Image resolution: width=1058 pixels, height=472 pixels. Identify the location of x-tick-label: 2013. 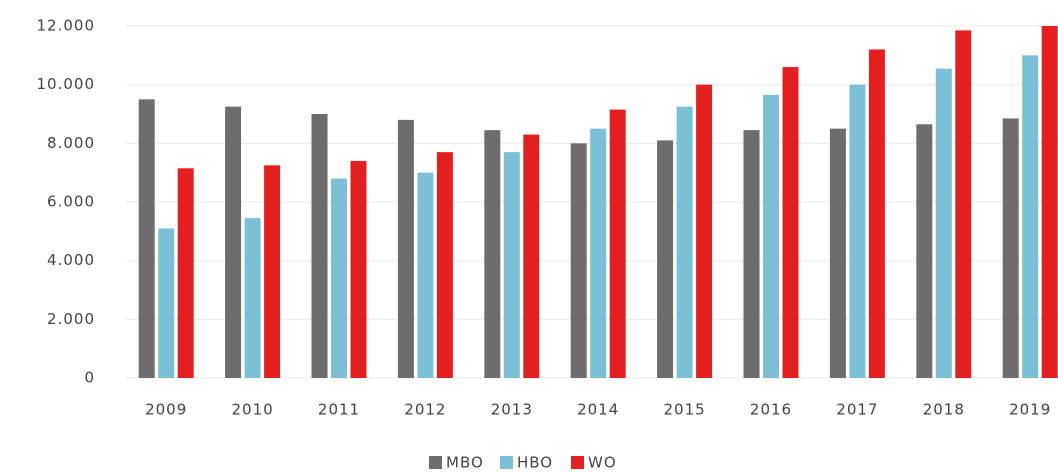
(512, 410).